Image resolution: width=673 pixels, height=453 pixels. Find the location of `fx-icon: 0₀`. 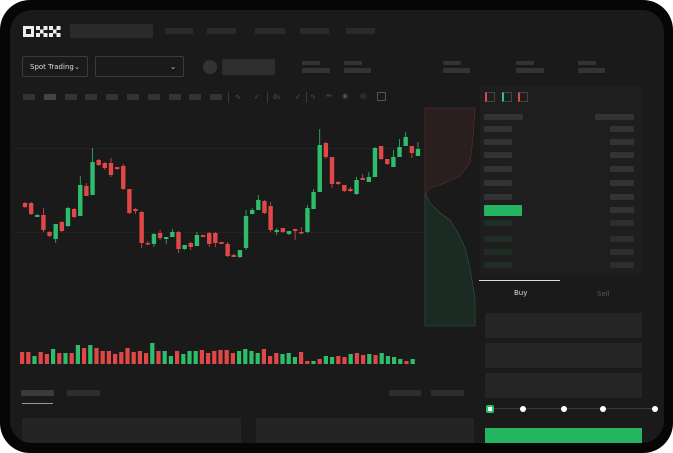

fx-icon: 0₀ is located at coordinates (277, 97).